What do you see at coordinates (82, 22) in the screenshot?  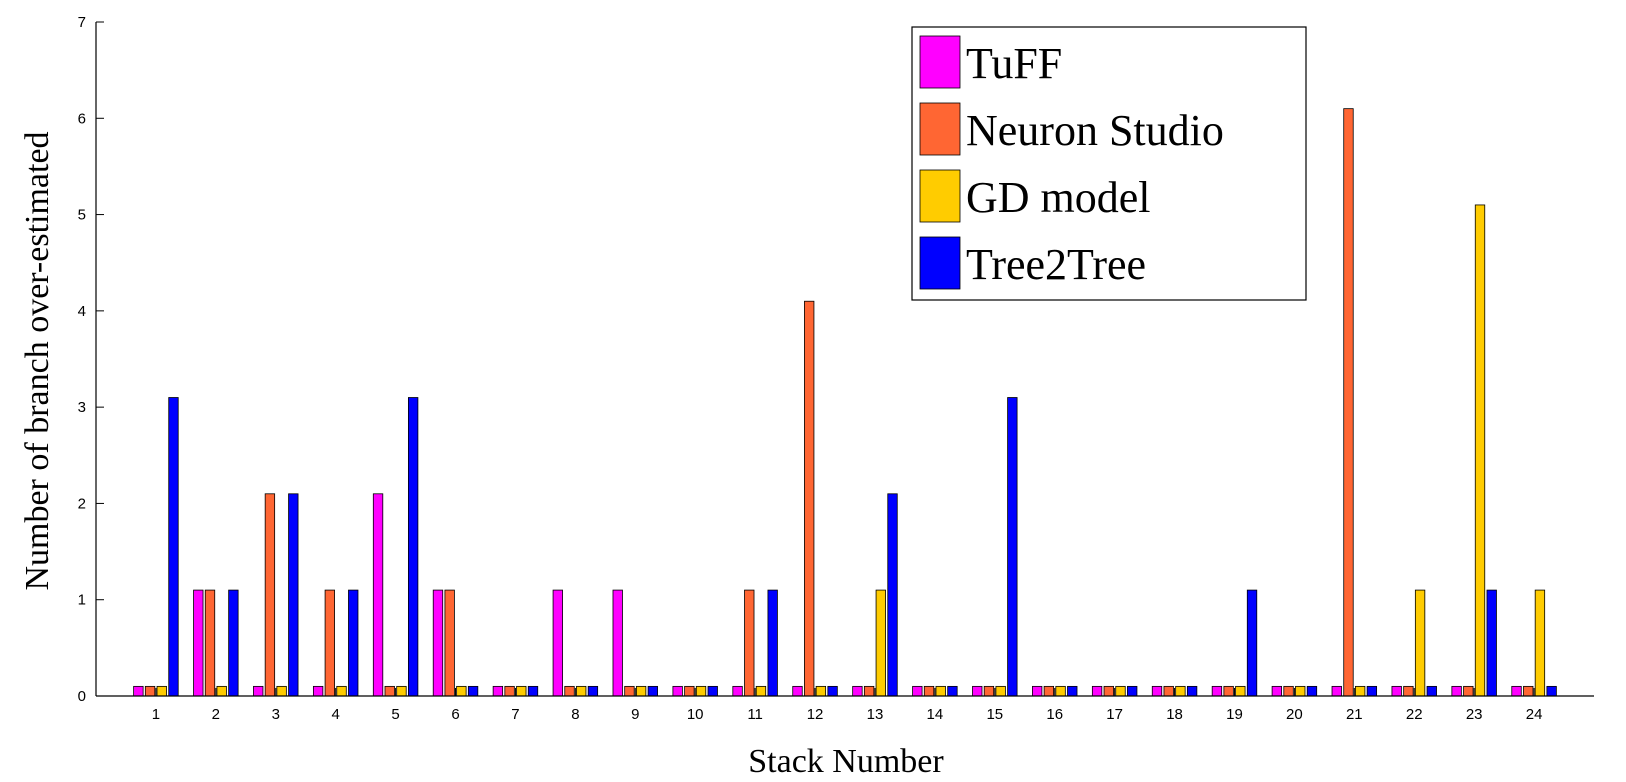 I see `y-tick-label: 7` at bounding box center [82, 22].